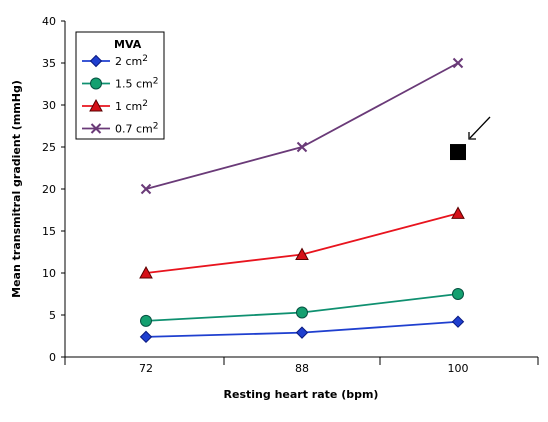 The image size is (548, 422). What do you see at coordinates (146, 368) in the screenshot?
I see `x-tick-label: 72` at bounding box center [146, 368].